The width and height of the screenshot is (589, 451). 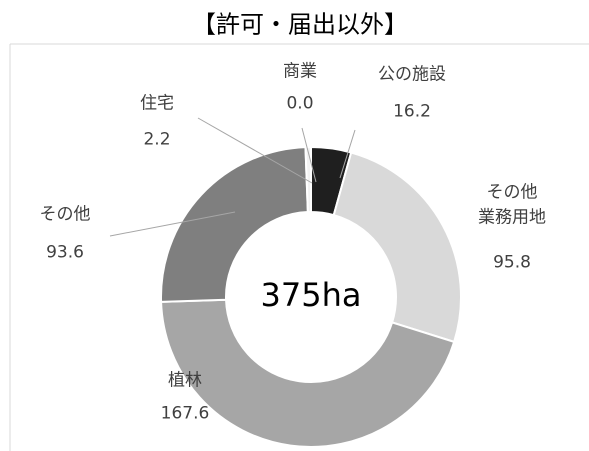 I want to click on category-label: 植林, so click(x=185, y=380).